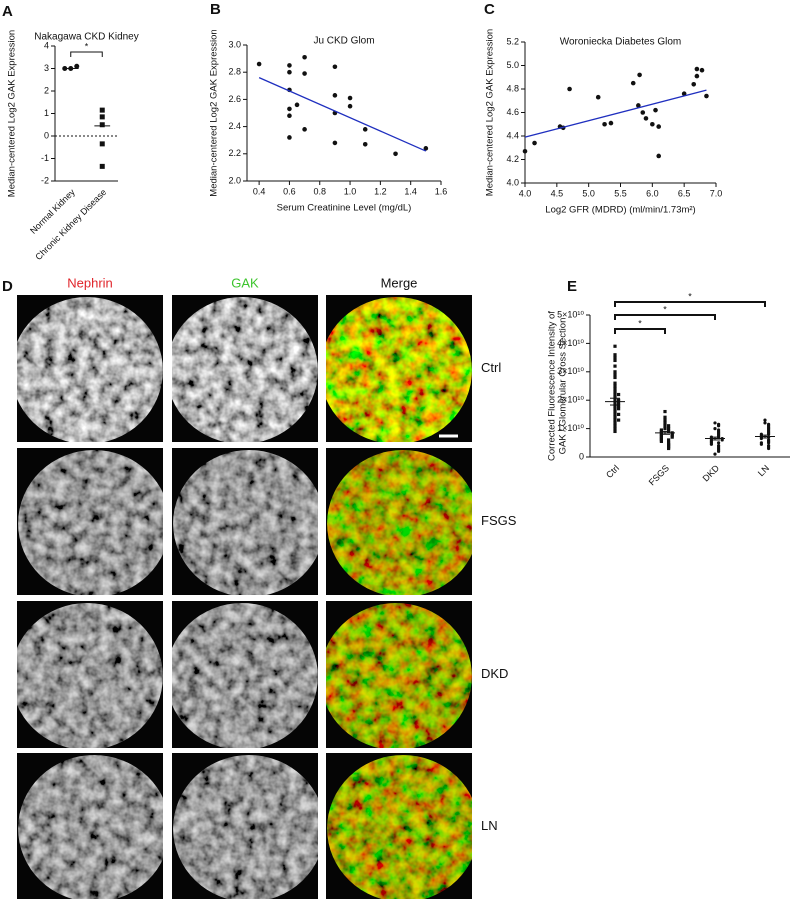  What do you see at coordinates (90, 282) in the screenshot?
I see `column-header: Nephrin` at bounding box center [90, 282].